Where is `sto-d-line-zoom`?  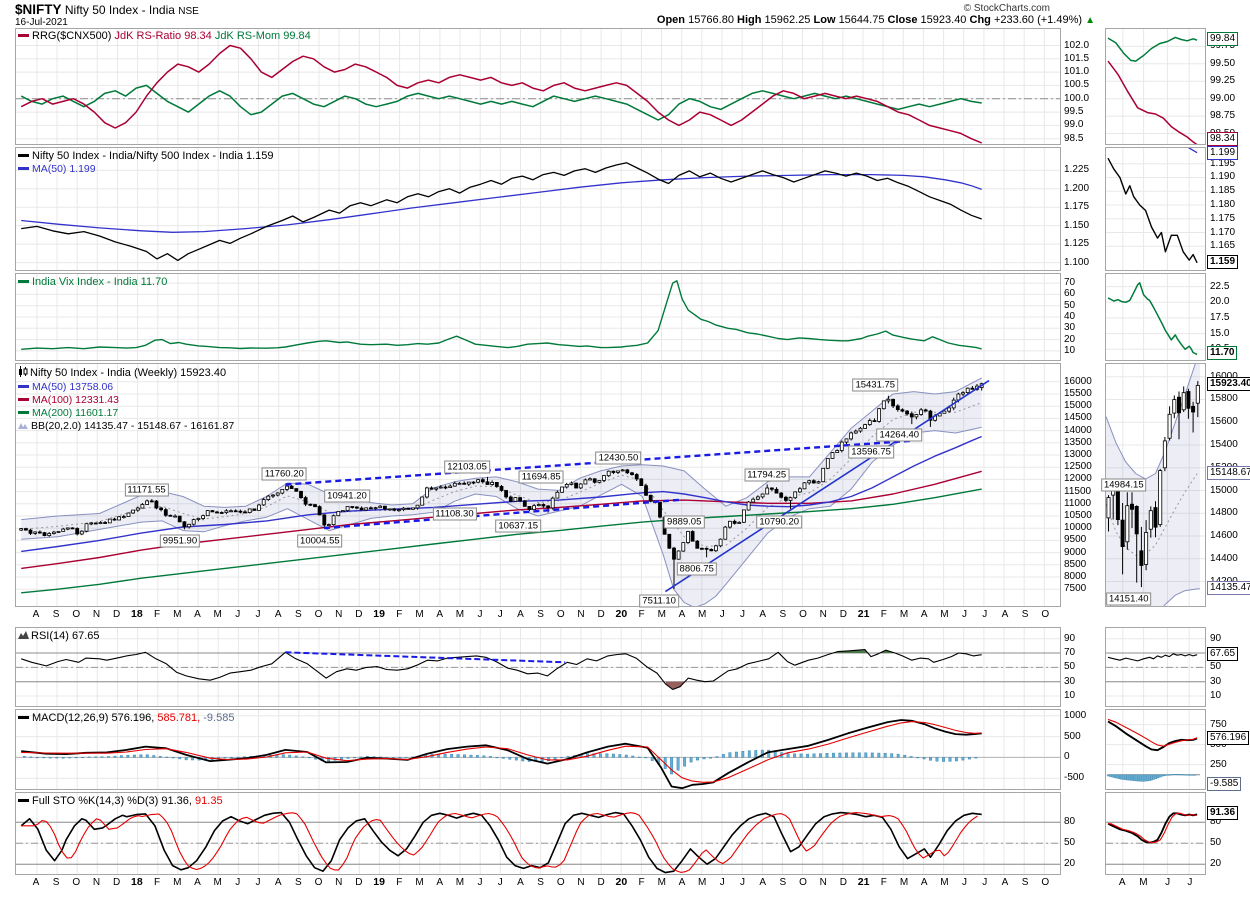 sto-d-line-zoom is located at coordinates (1152, 828).